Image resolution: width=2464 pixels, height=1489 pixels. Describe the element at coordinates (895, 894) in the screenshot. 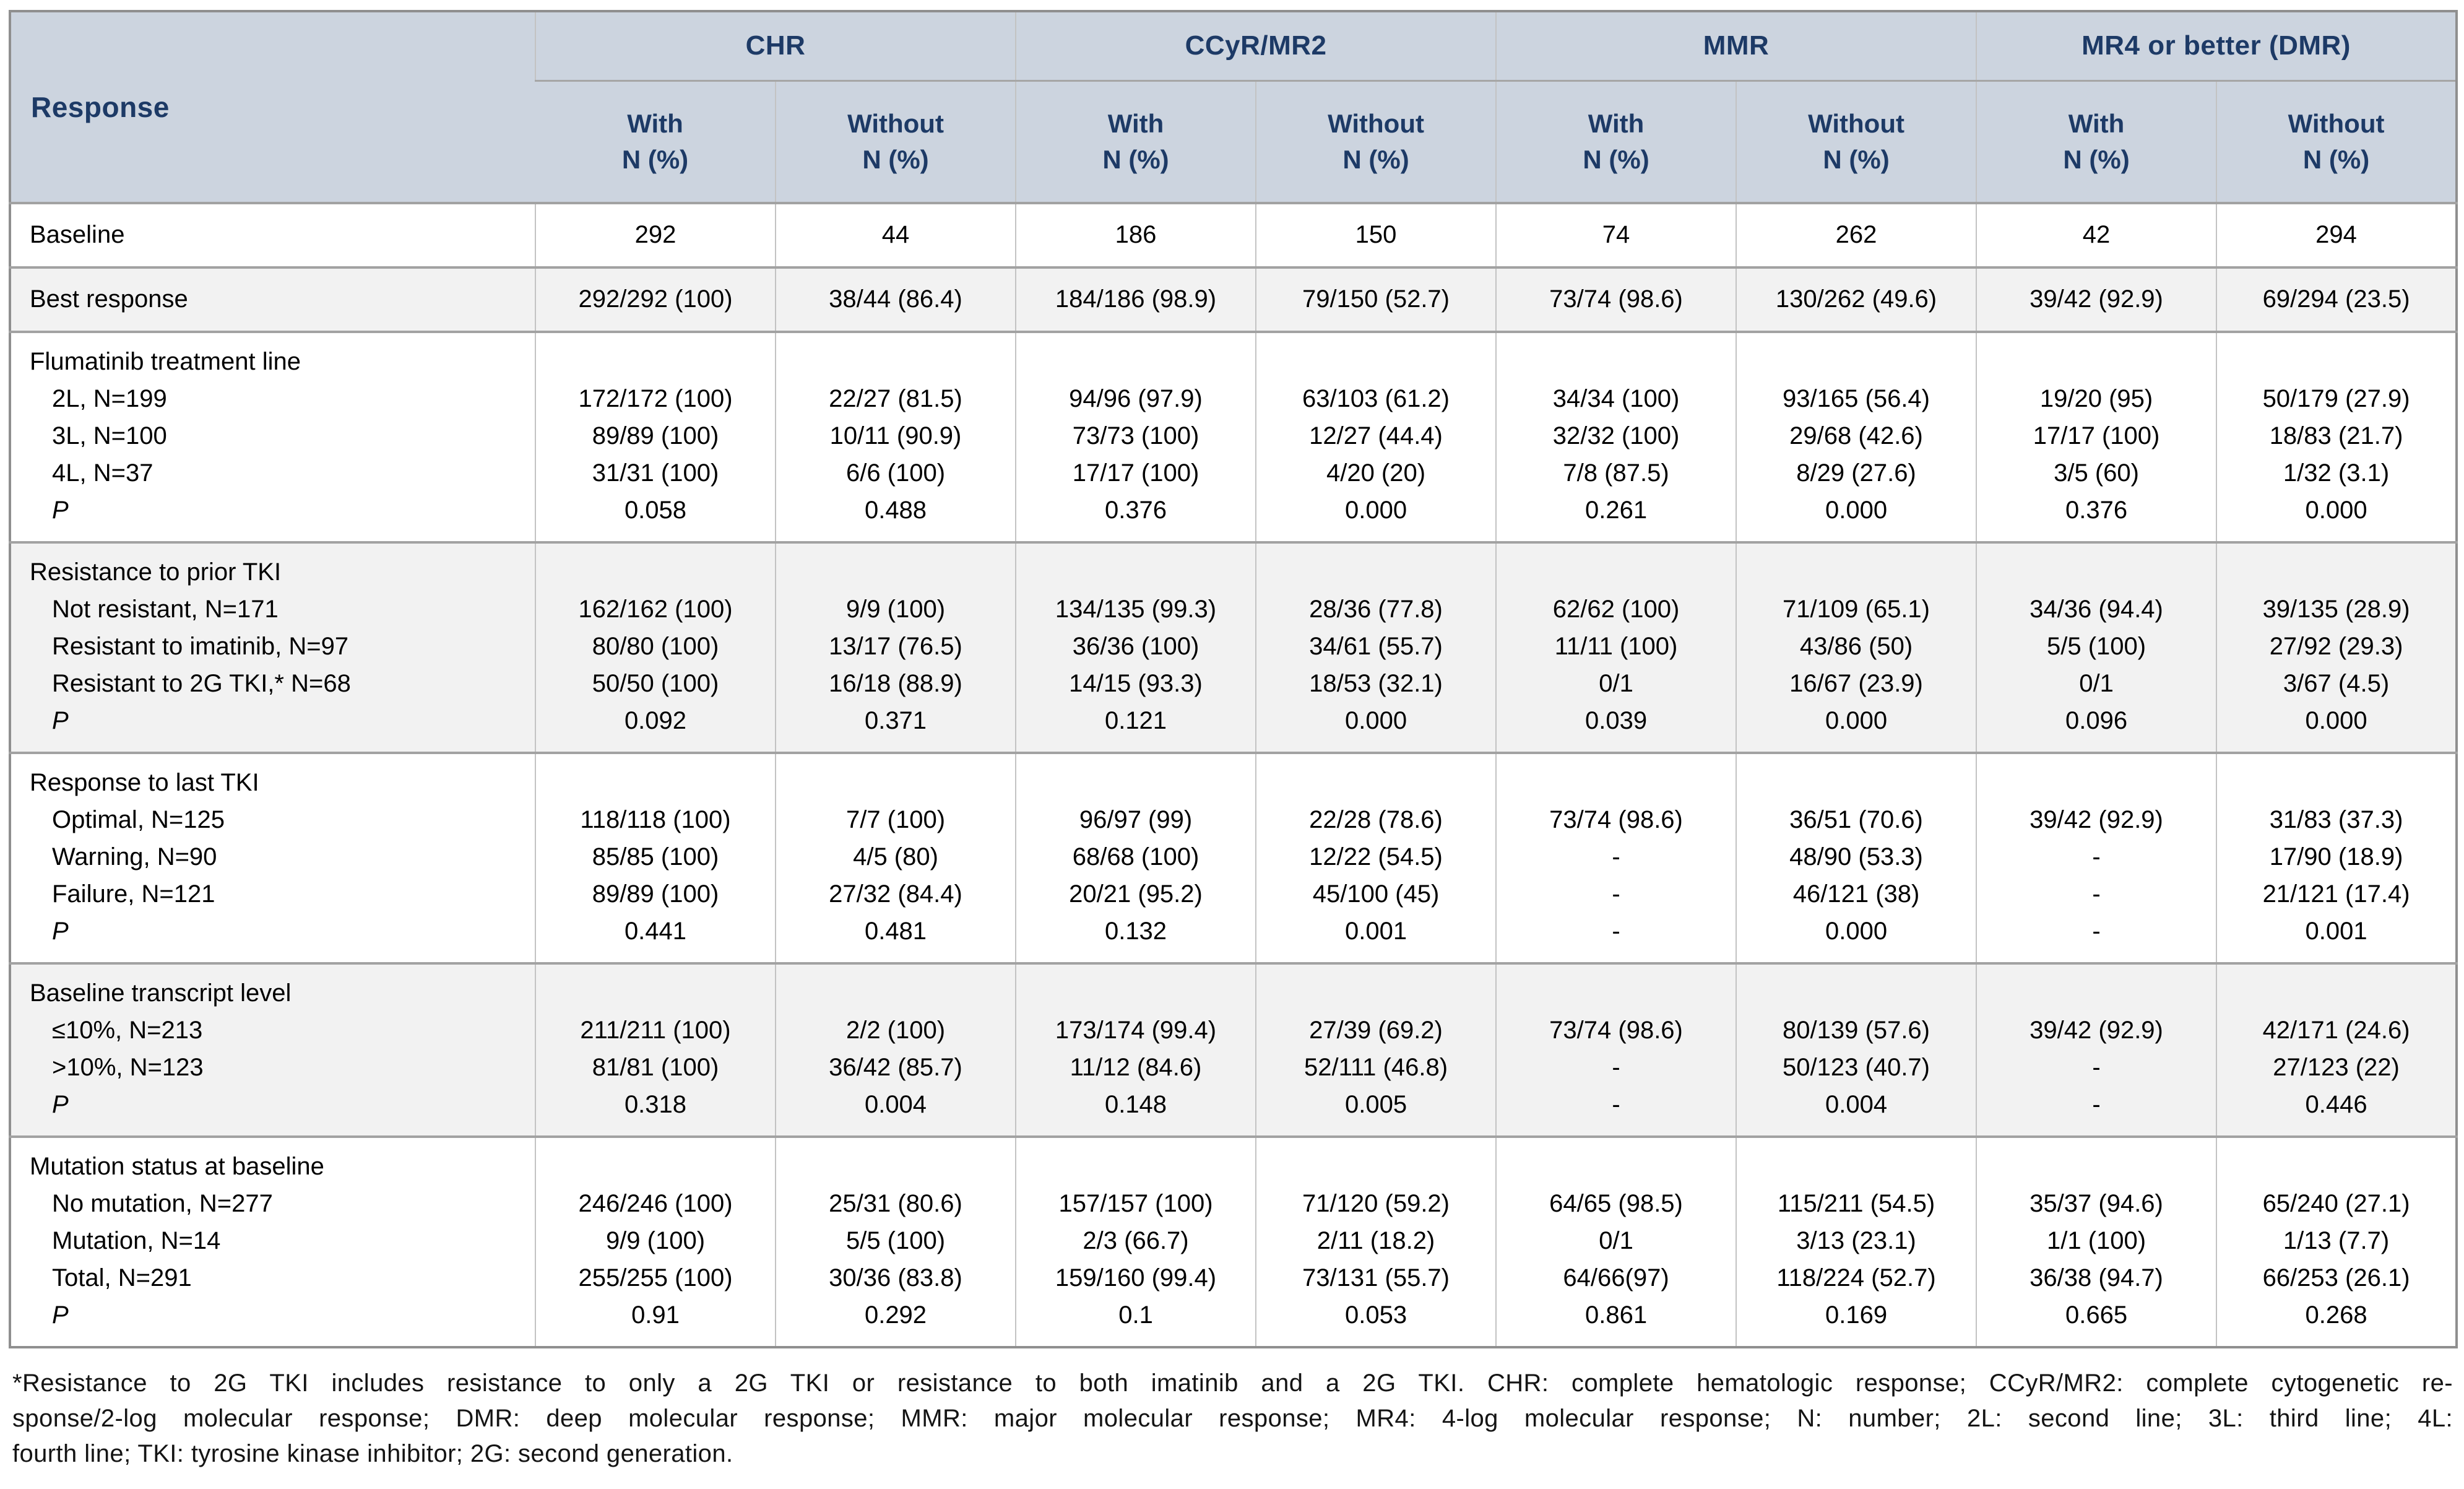

I see `cell-value: 27/32 (84.4)` at that location.